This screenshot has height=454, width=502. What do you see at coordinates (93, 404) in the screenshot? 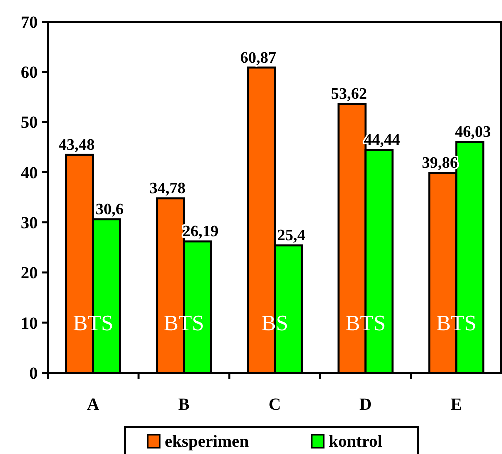
I see `x-tick-label: A` at bounding box center [93, 404].